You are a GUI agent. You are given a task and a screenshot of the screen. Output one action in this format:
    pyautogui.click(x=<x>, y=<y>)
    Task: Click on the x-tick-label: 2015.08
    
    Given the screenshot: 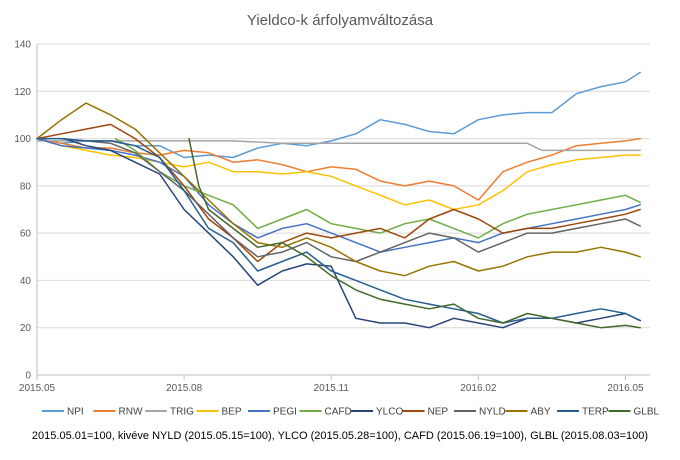 What is the action you would take?
    pyautogui.click(x=184, y=388)
    